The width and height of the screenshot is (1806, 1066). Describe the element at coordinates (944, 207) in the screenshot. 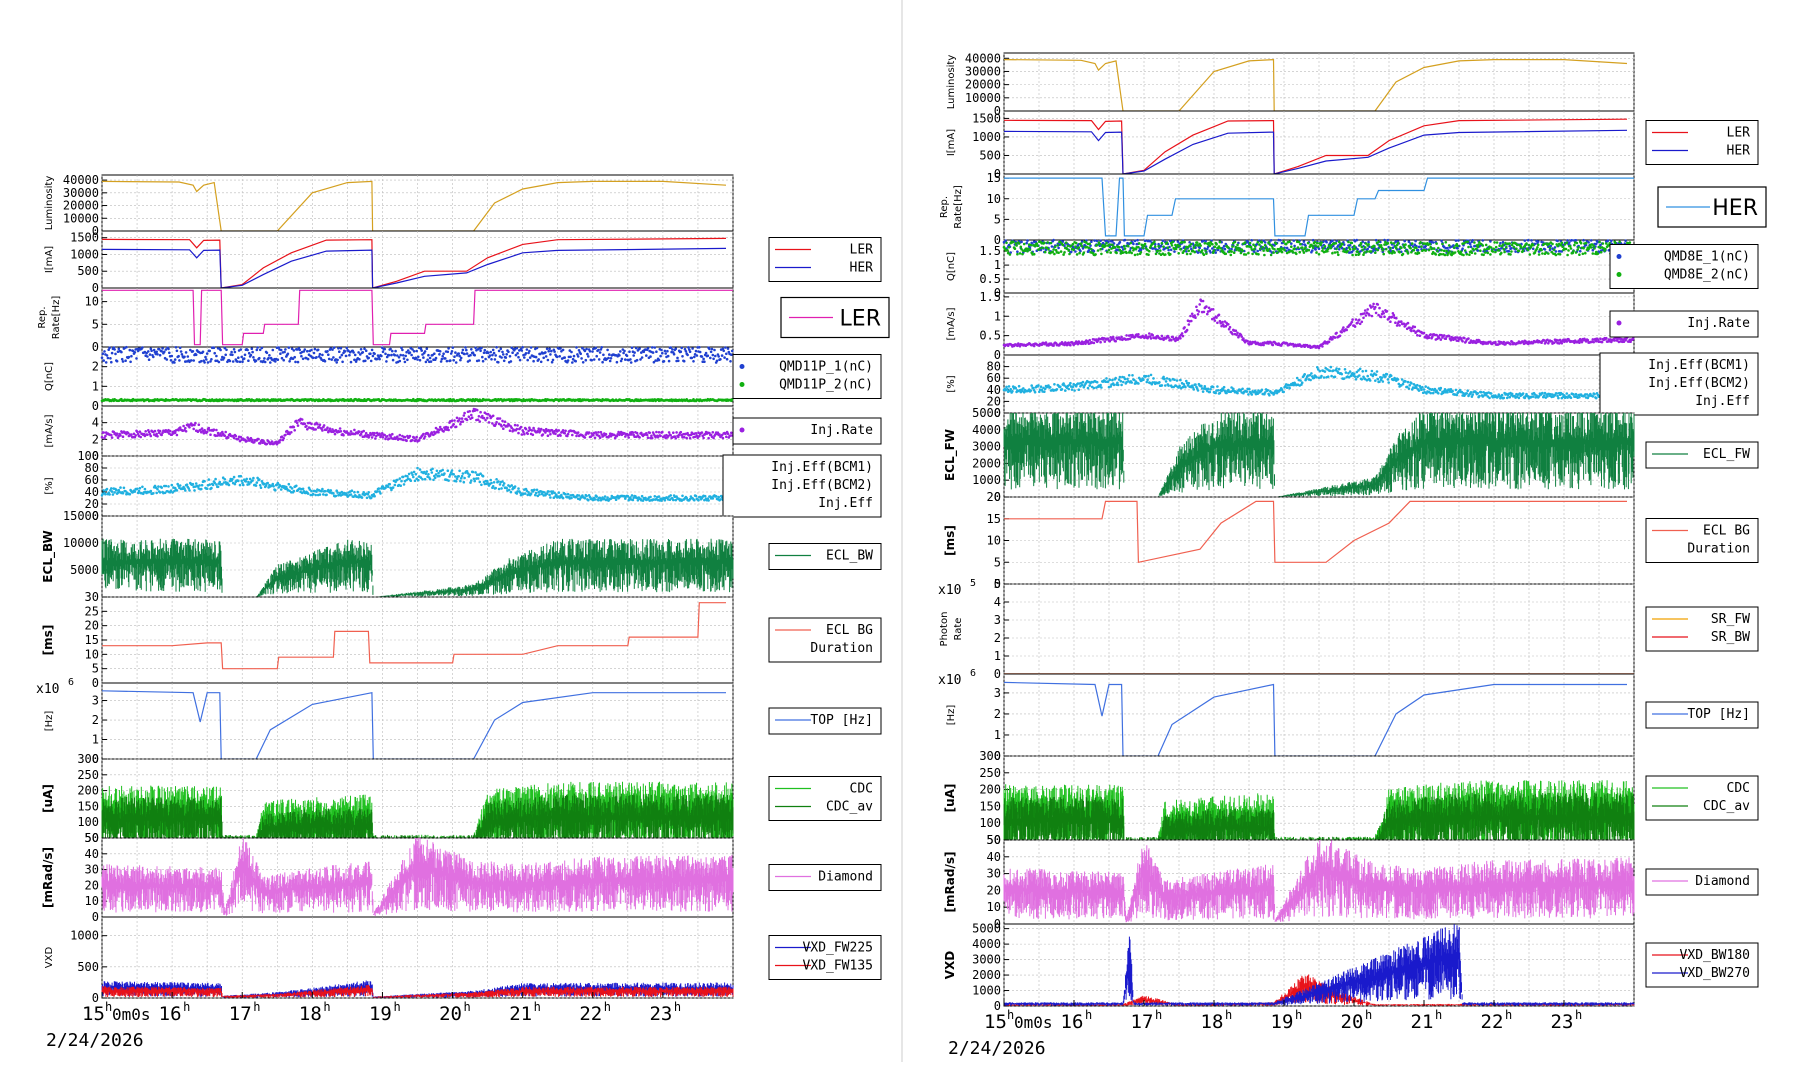

I see `y-axis-label: Rep.` at that location.